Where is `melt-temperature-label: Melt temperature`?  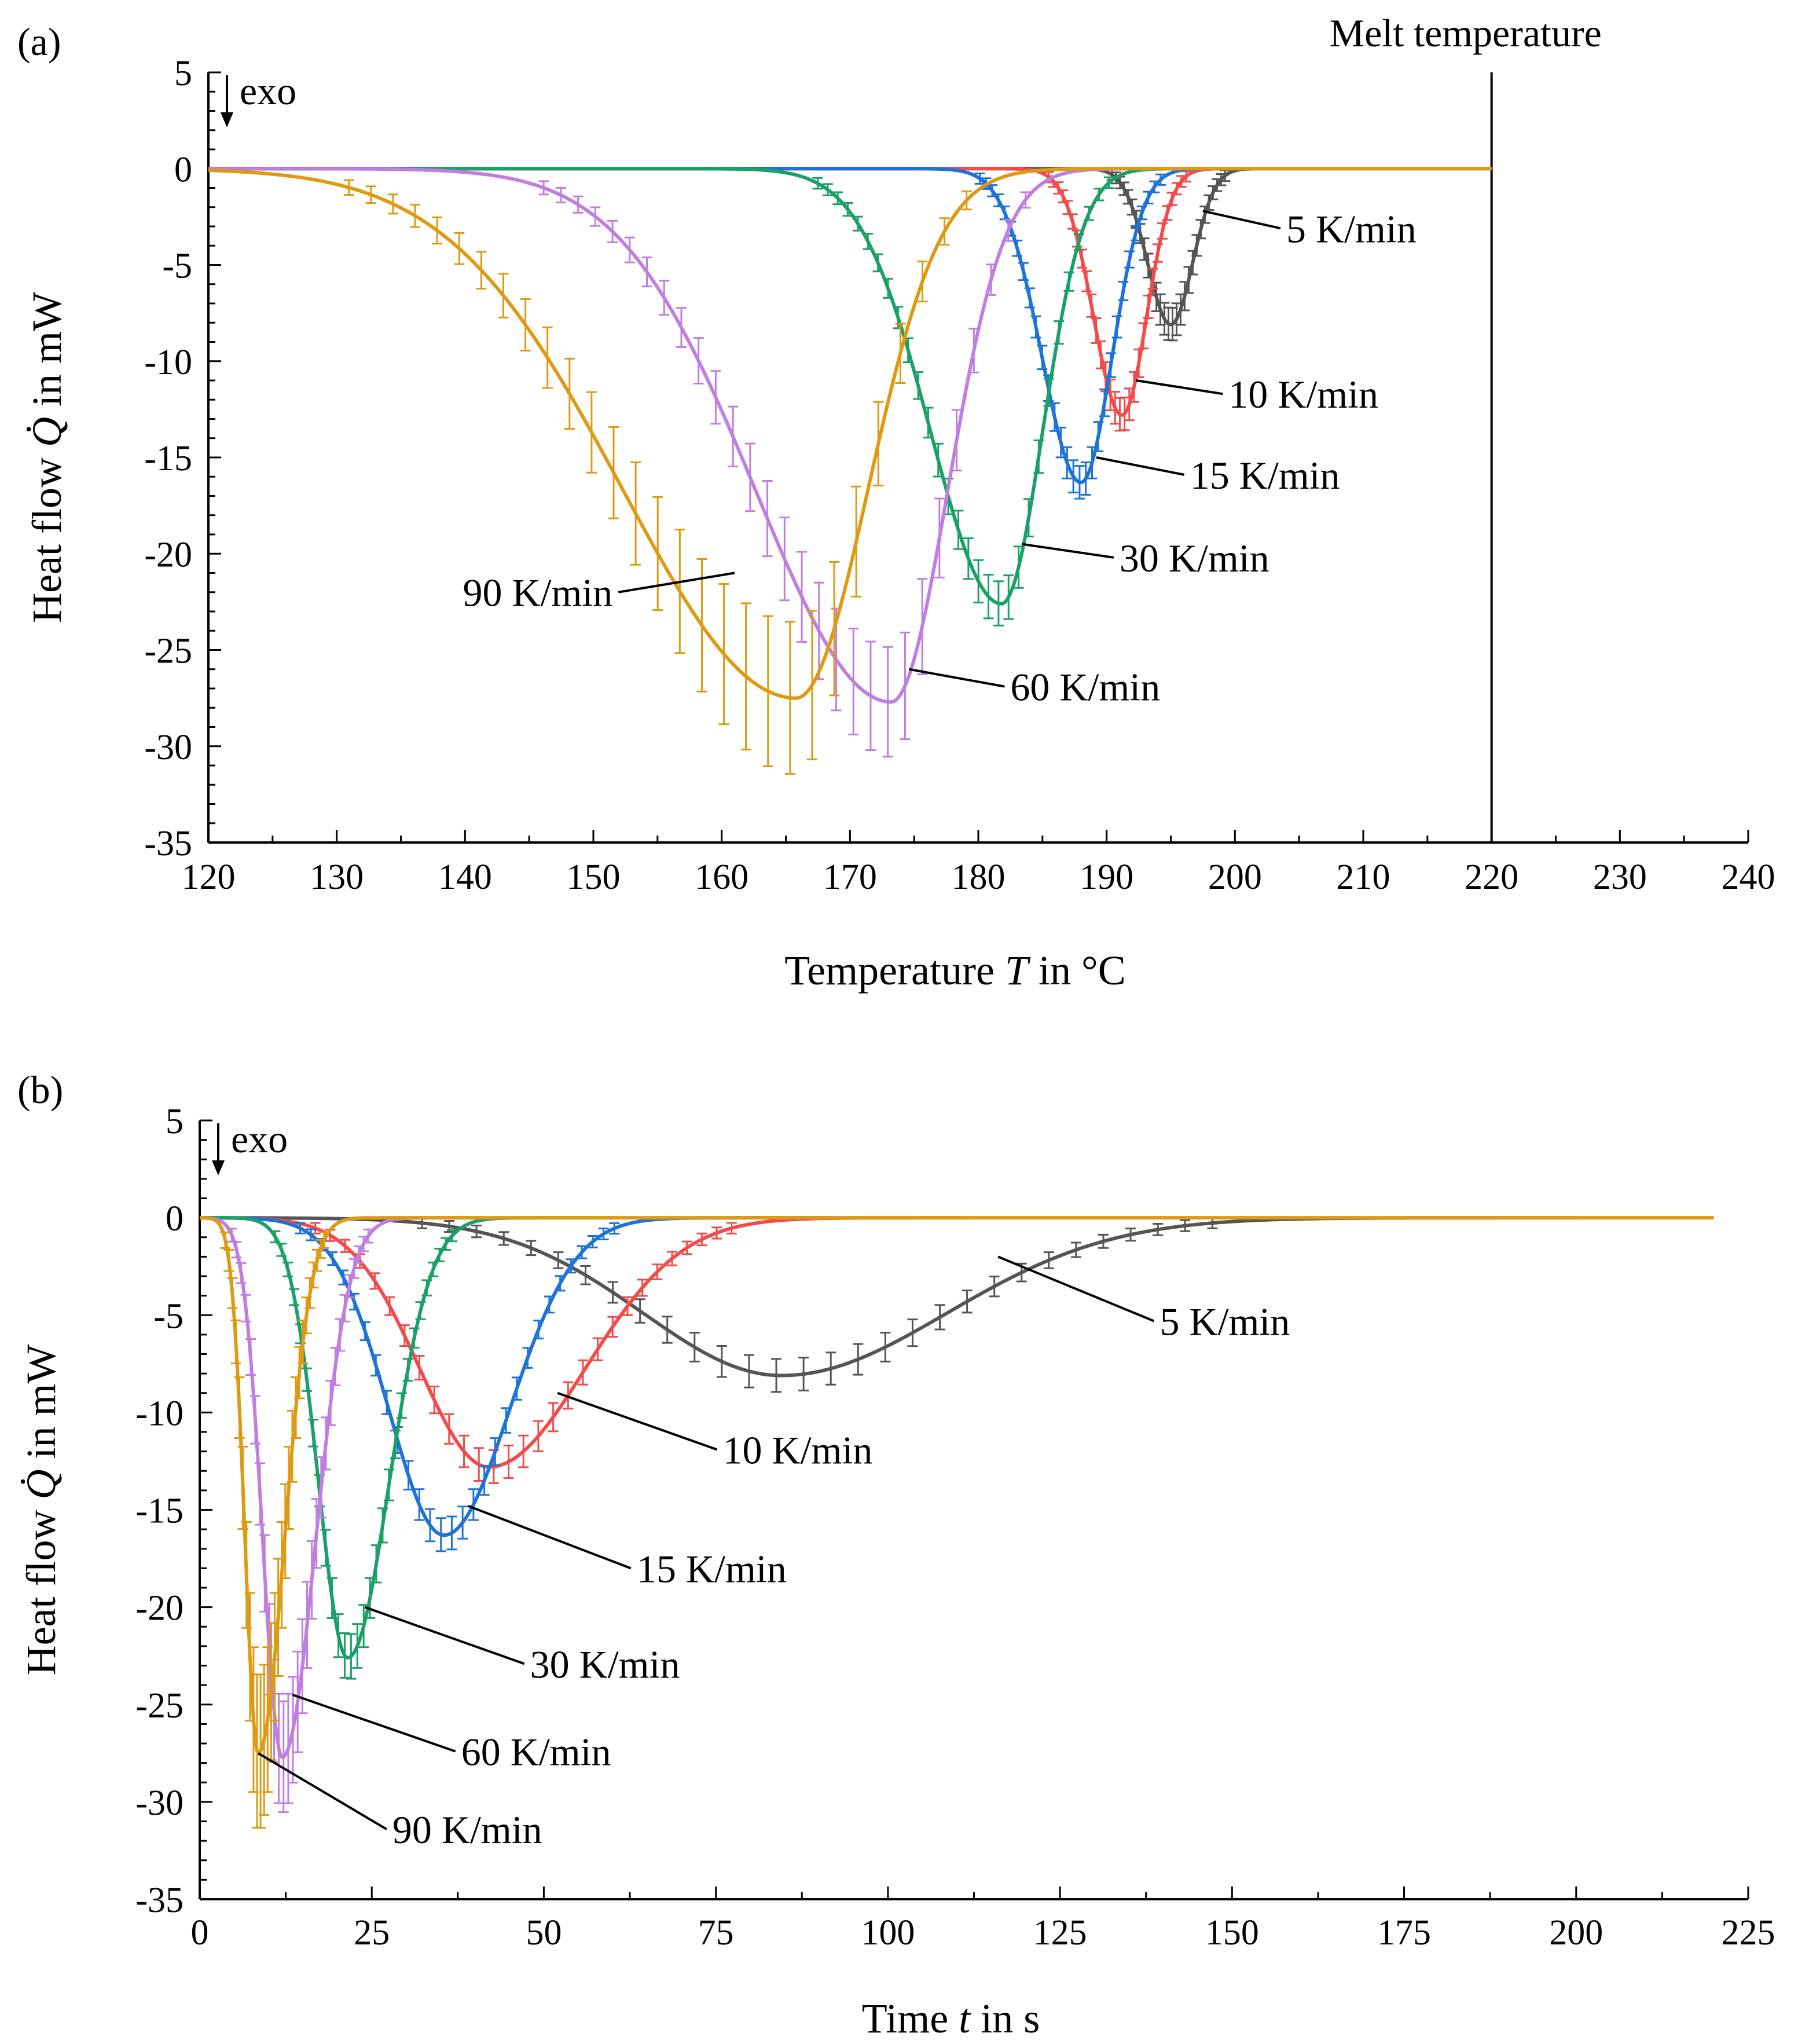
melt-temperature-label: Melt temperature is located at coordinates (1466, 33).